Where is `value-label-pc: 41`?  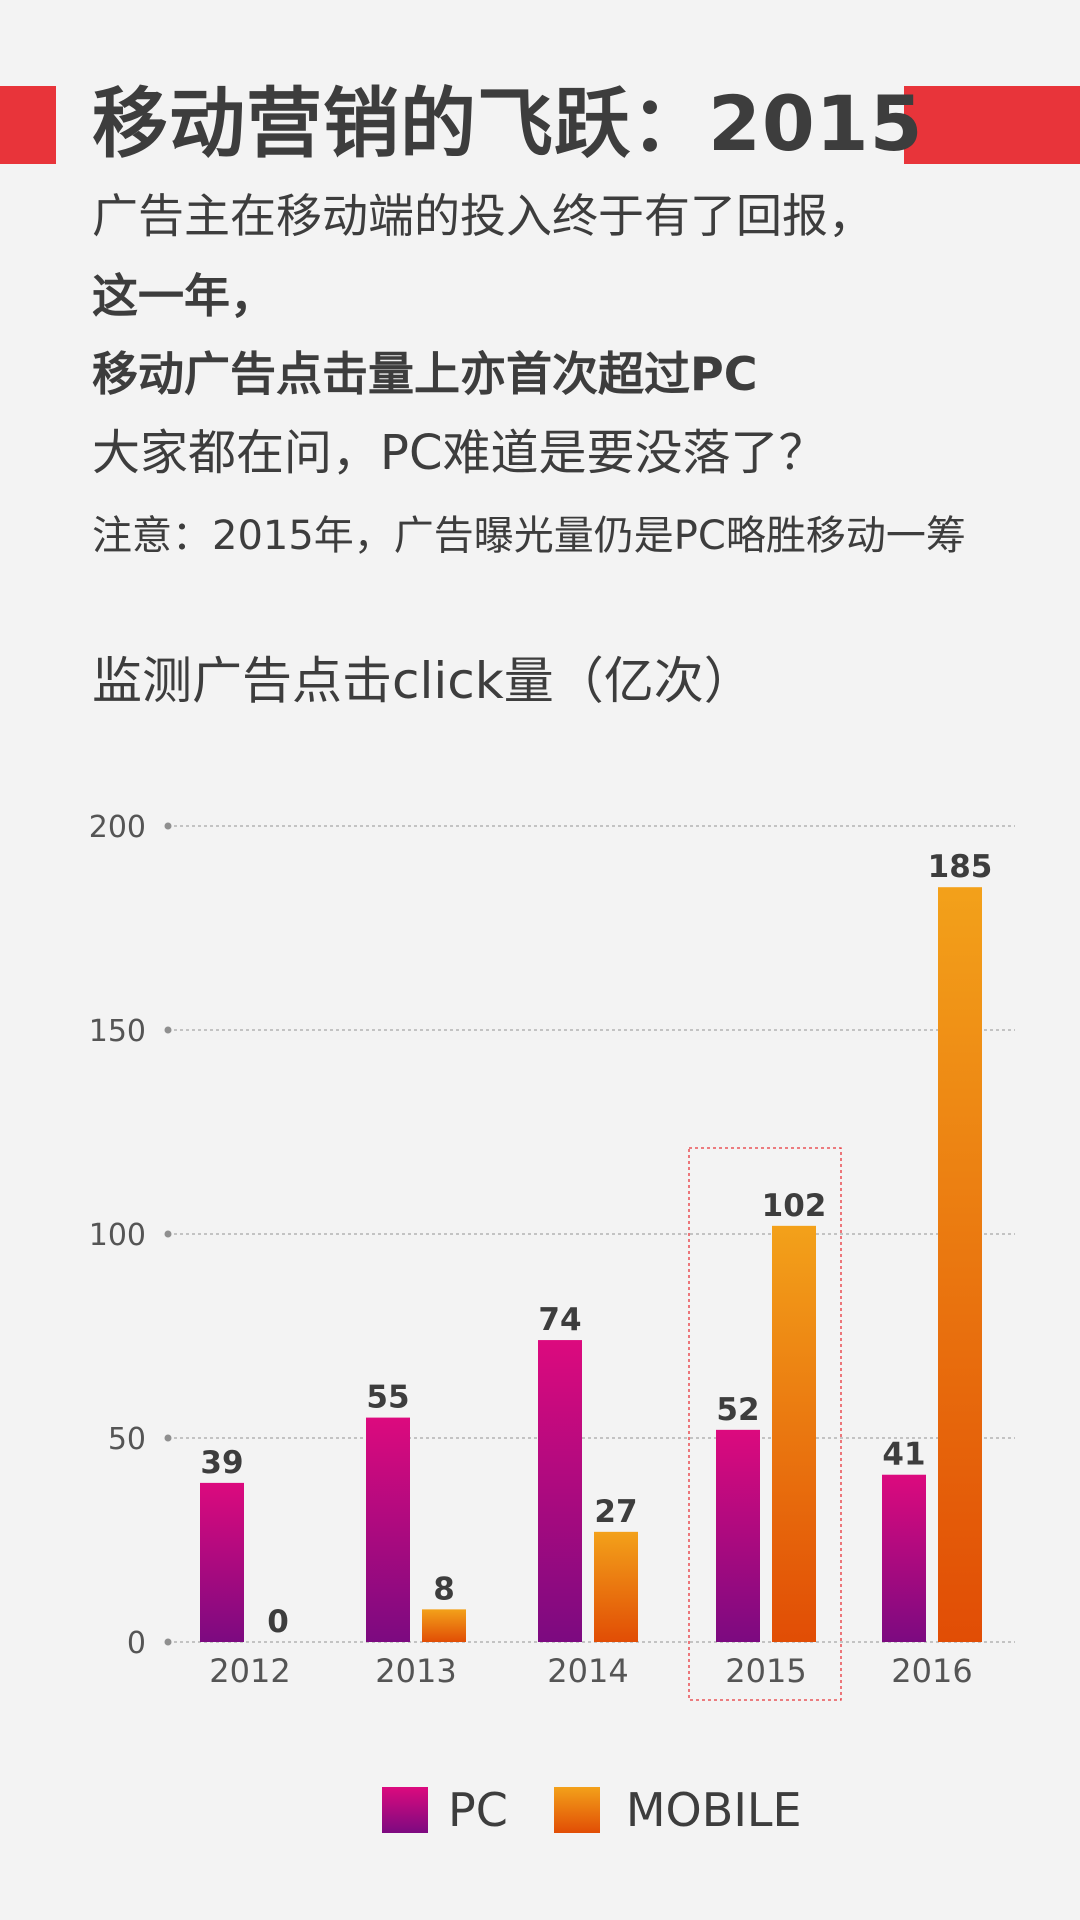 value-label-pc: 41 is located at coordinates (903, 1455).